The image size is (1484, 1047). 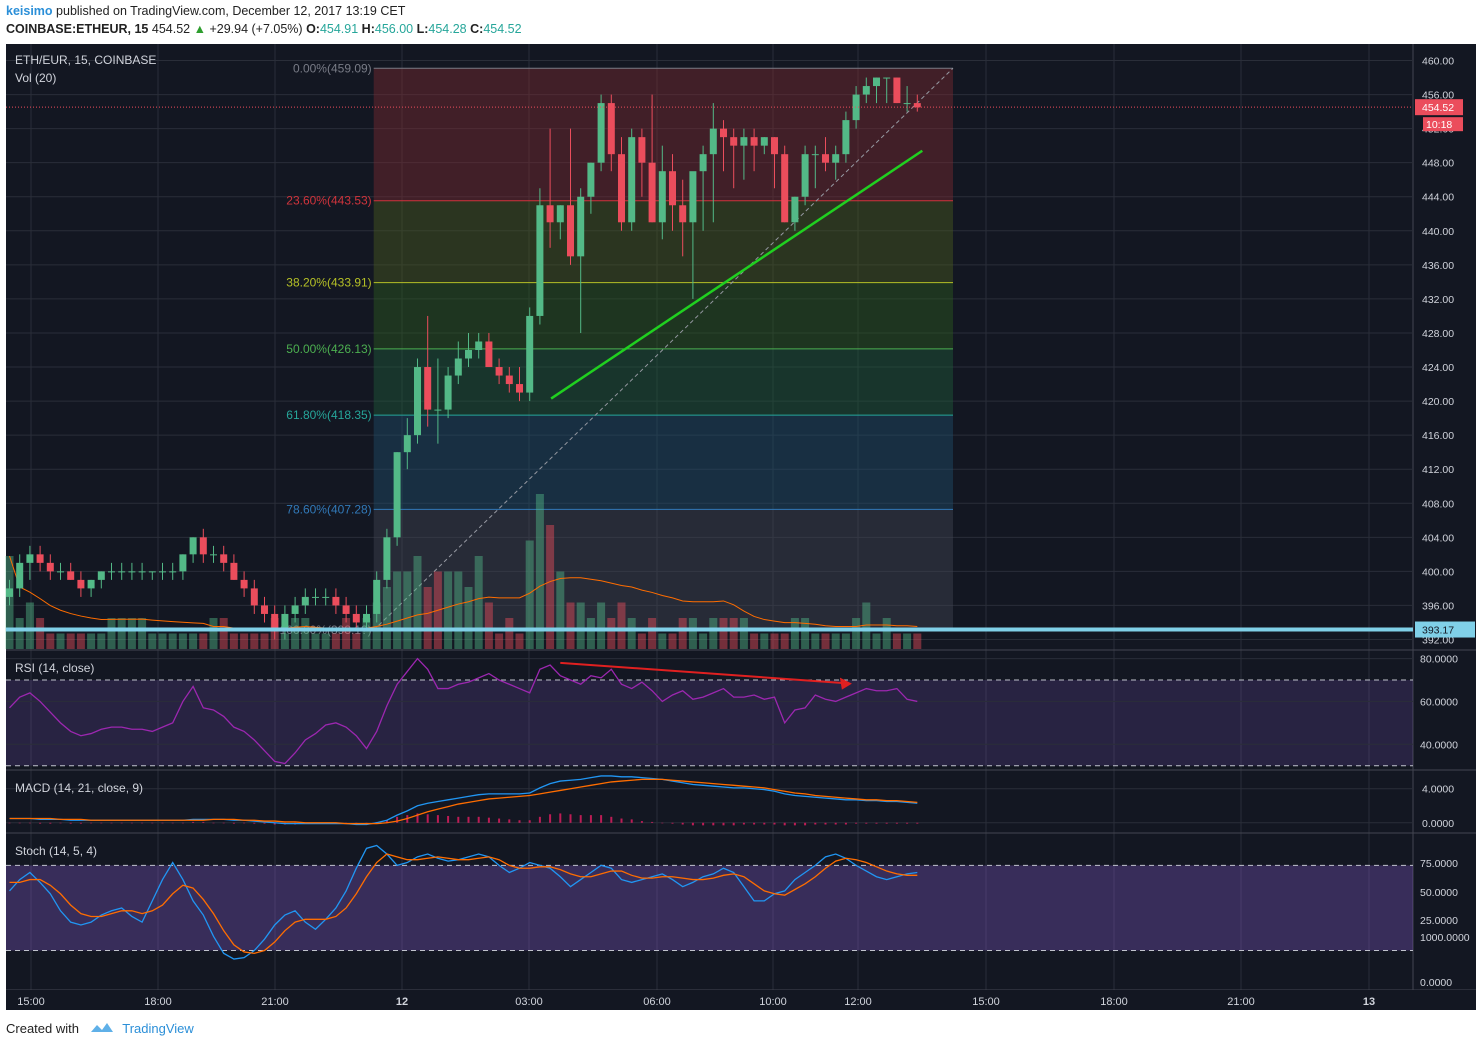 I want to click on countdown-label: 10:18, so click(x=1439, y=125).